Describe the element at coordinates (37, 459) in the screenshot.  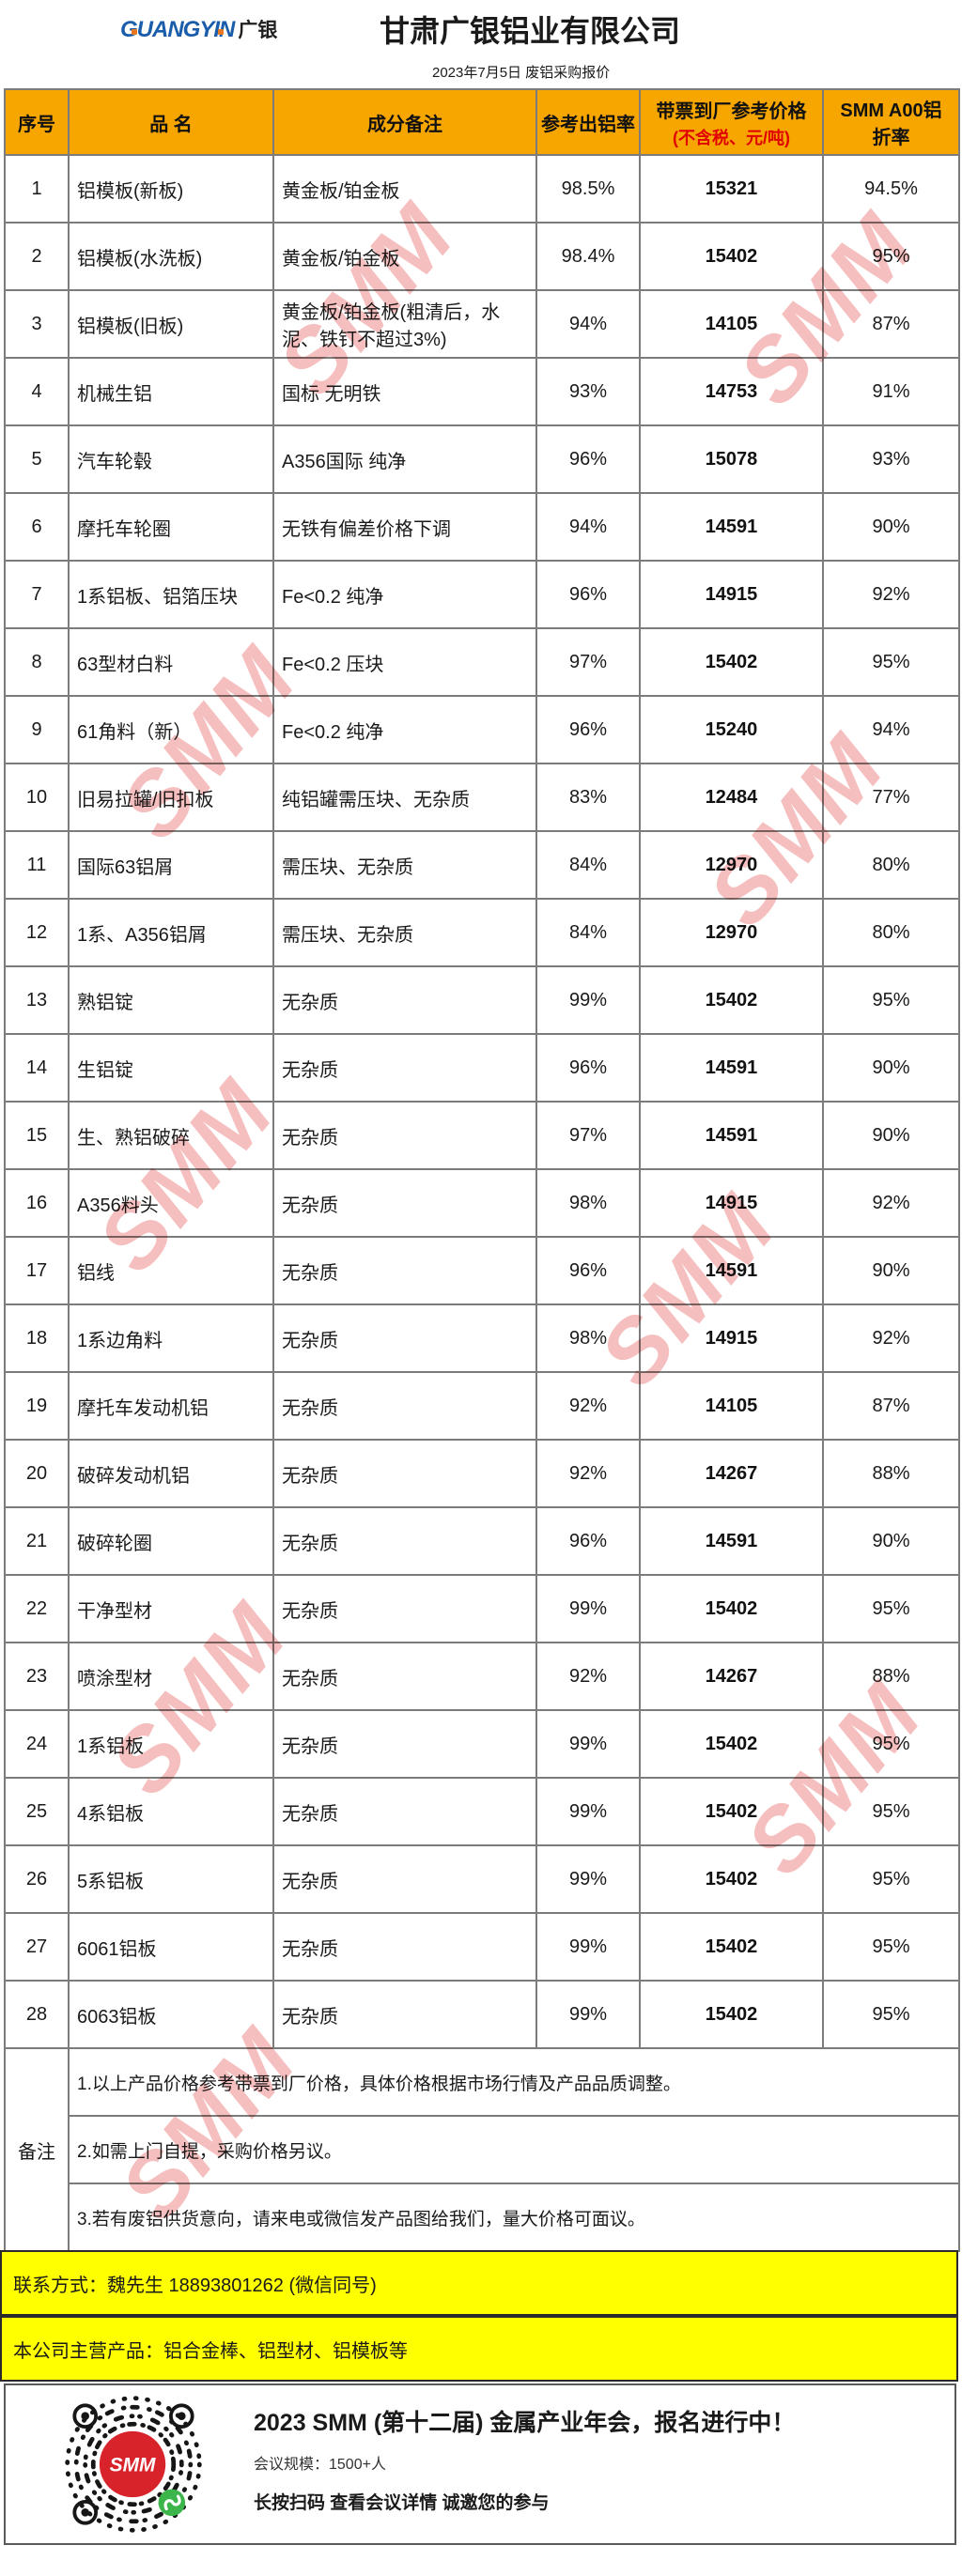
I see `cell-row-number: 5` at that location.